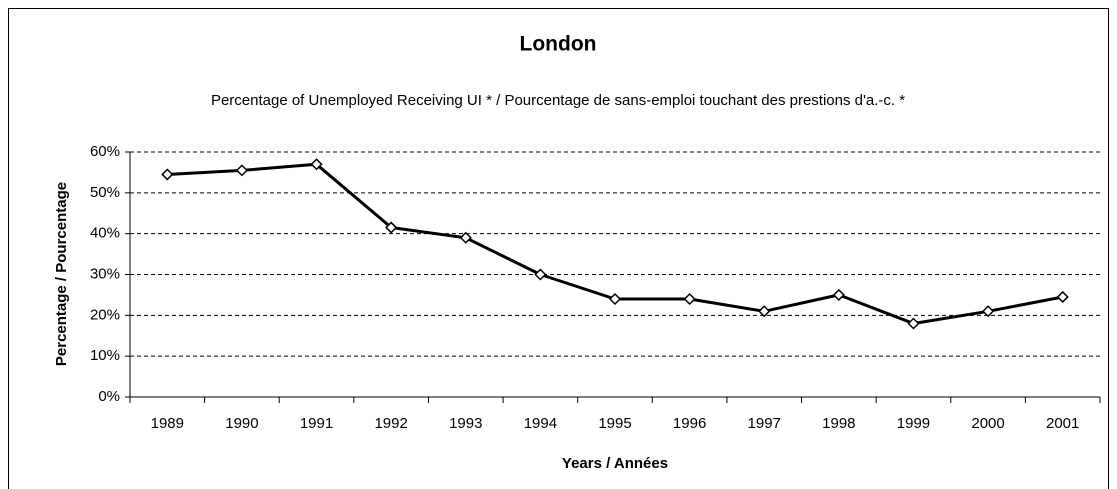 This screenshot has height=489, width=1117. I want to click on x-axis-label: Years / Années, so click(615, 463).